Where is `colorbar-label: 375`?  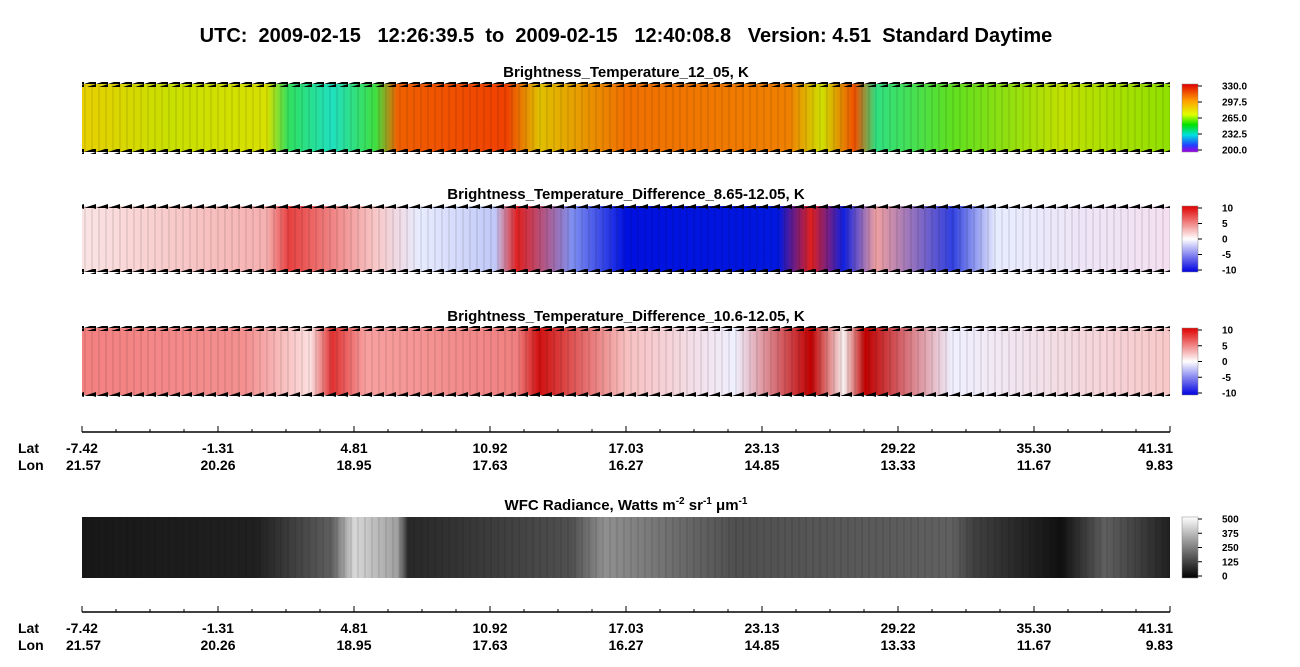
colorbar-label: 375 is located at coordinates (1230, 534).